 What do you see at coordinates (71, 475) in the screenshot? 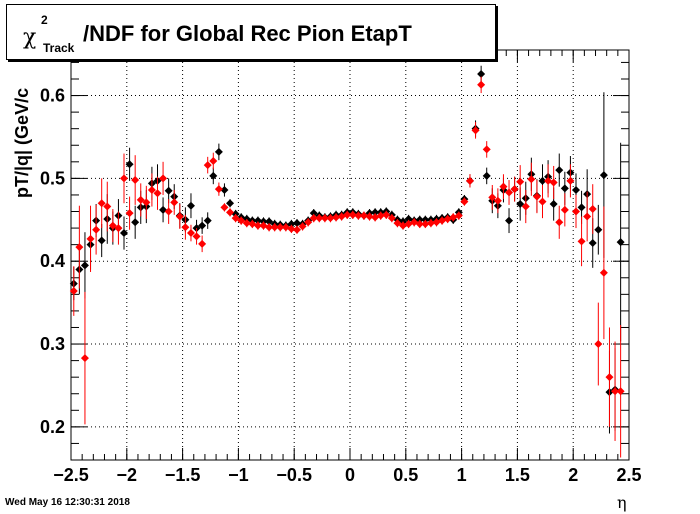
I see `x-tick-label: −2.5` at bounding box center [71, 475].